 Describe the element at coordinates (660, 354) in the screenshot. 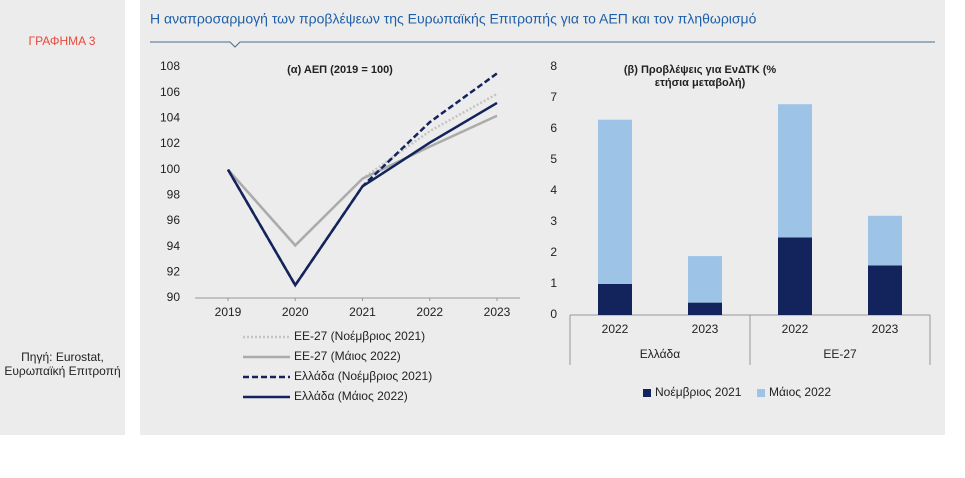

I see `group-label: Ελλάδα` at that location.